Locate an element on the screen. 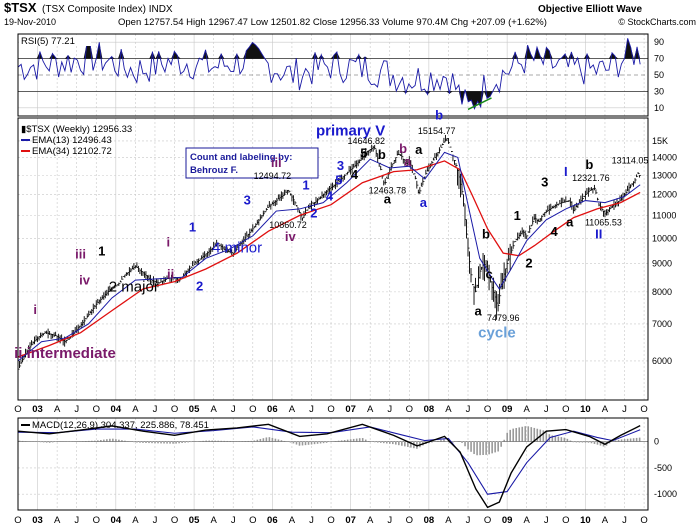  macd-line is located at coordinates (329, 466).